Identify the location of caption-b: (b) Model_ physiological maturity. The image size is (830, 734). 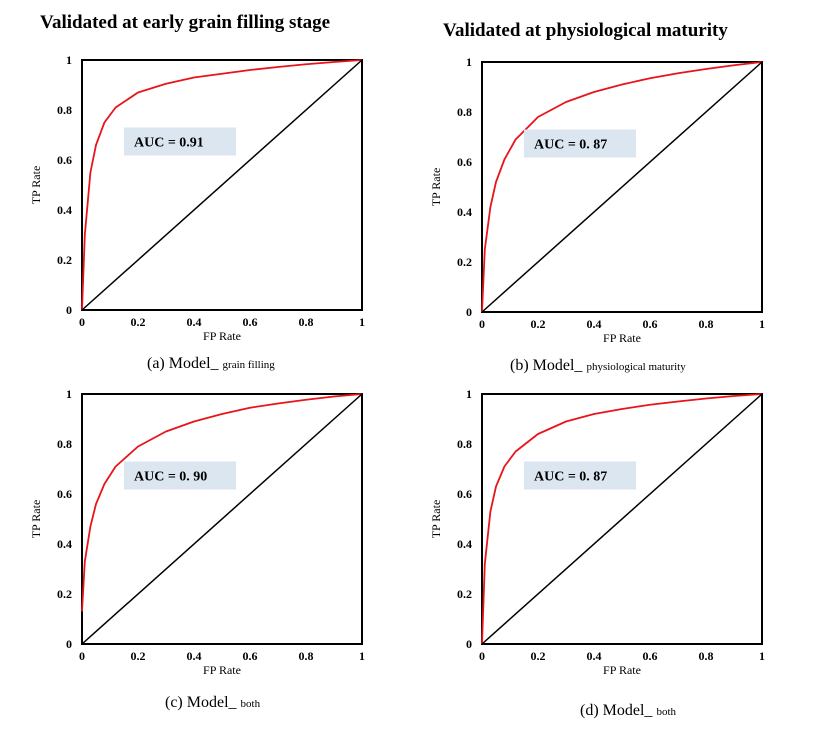
(598, 366).